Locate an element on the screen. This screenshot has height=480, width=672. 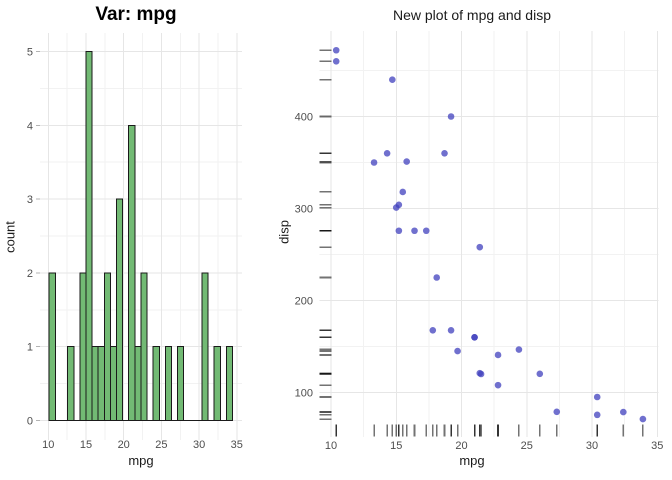
y-tick-label: 0 is located at coordinates (30, 422).